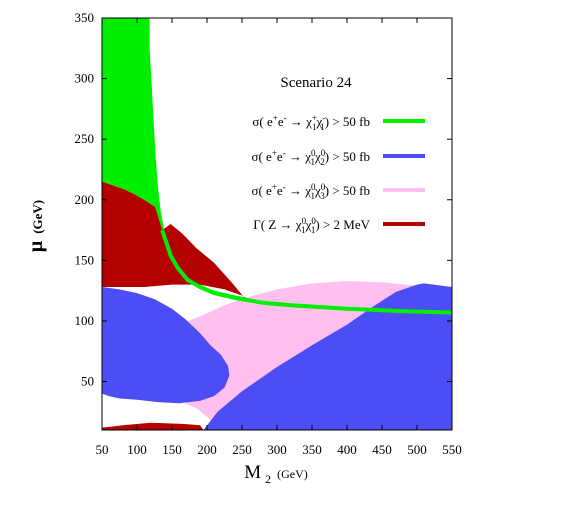  Describe the element at coordinates (268, 479) in the screenshot. I see `x-axis-label-sub: 2` at that location.